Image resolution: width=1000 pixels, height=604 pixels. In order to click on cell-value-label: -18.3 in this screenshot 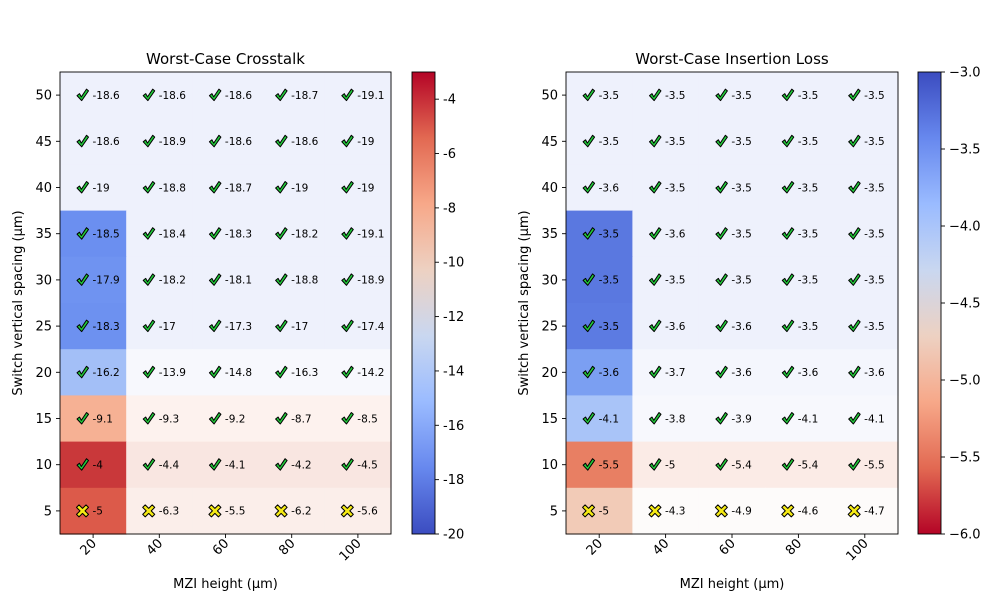, I will do `click(238, 235)`.